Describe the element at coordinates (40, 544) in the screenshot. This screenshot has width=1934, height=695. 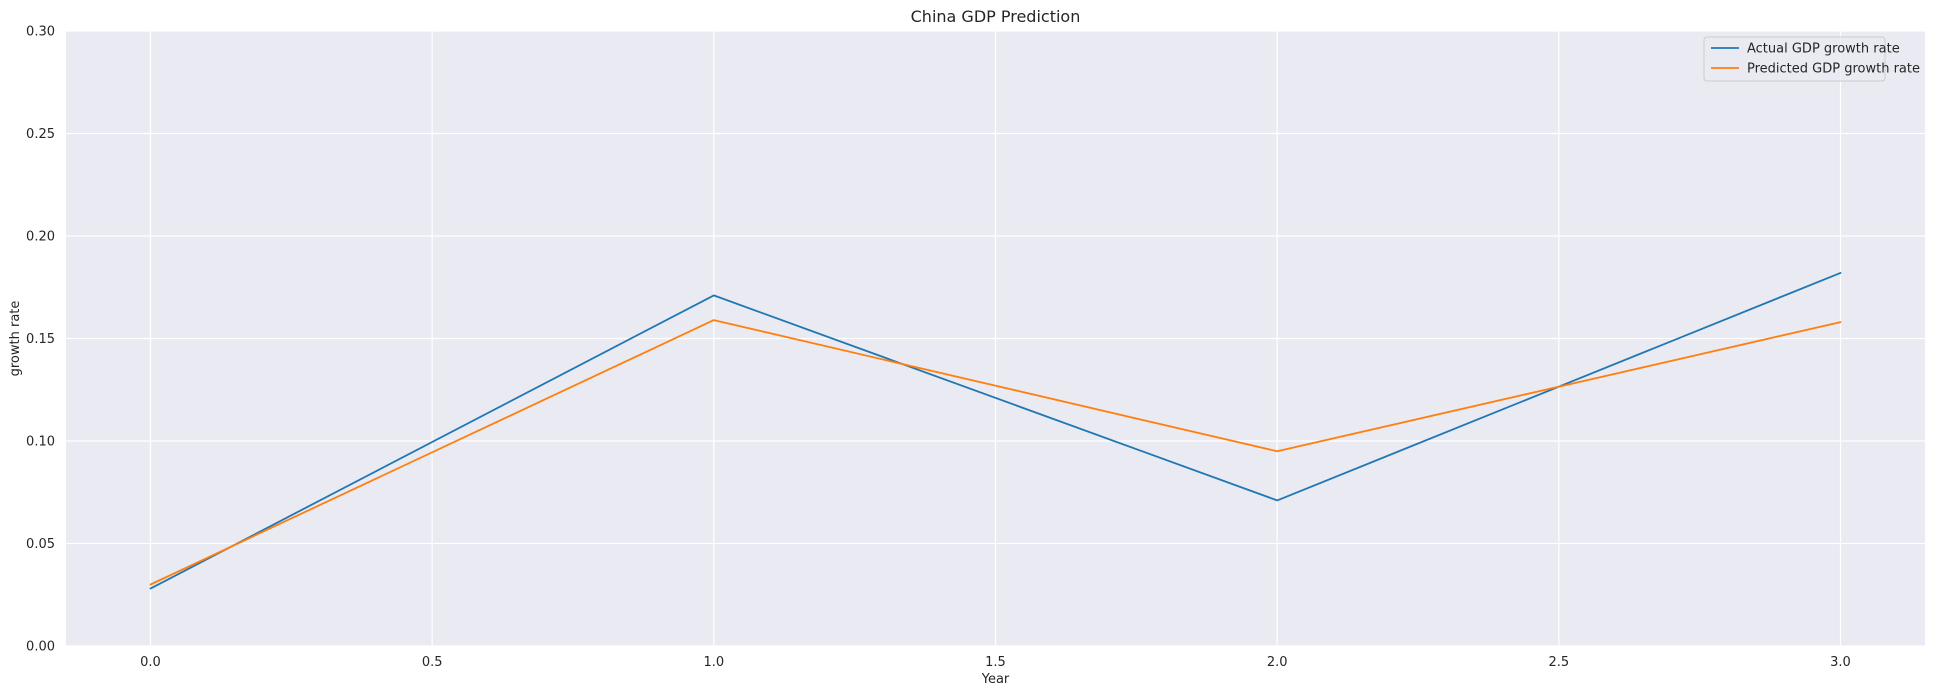
I see `y-tick-label: 0.05` at that location.